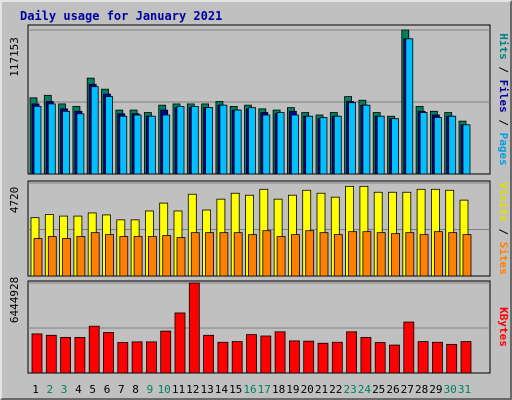 The width and height of the screenshot is (512, 400). I want to click on x-tick-label: 28, so click(421, 389).